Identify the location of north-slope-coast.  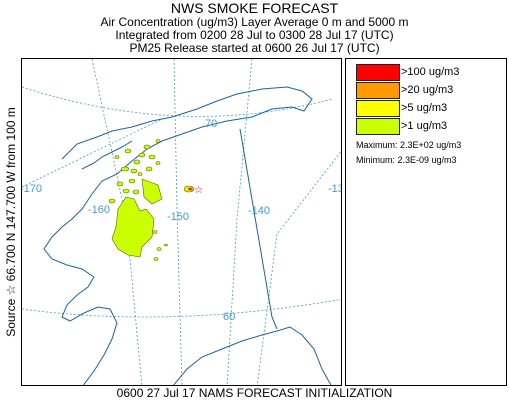
(107, 155).